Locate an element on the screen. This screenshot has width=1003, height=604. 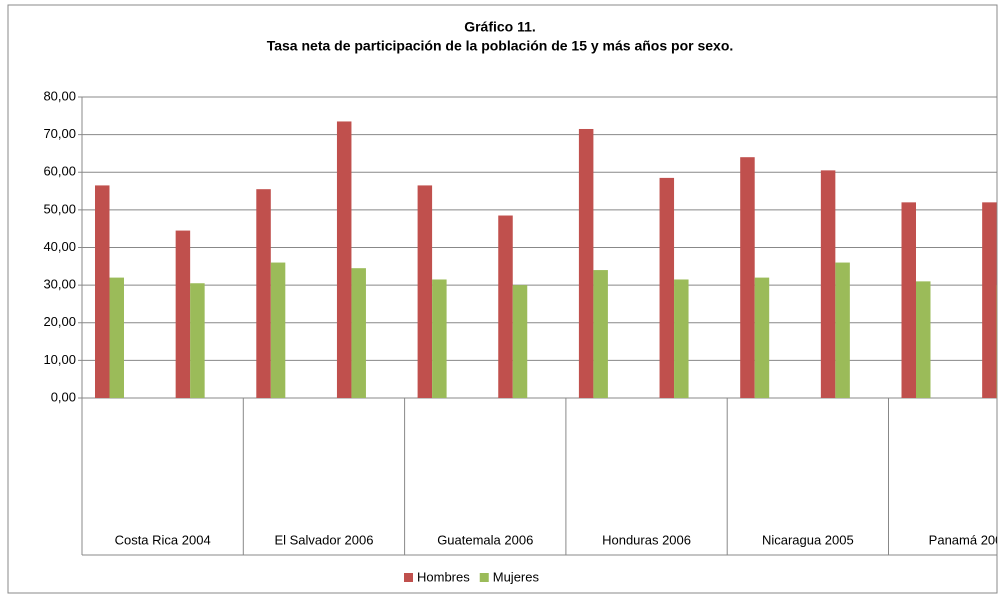
group-label: Panamá 2003 is located at coordinates (966, 539).